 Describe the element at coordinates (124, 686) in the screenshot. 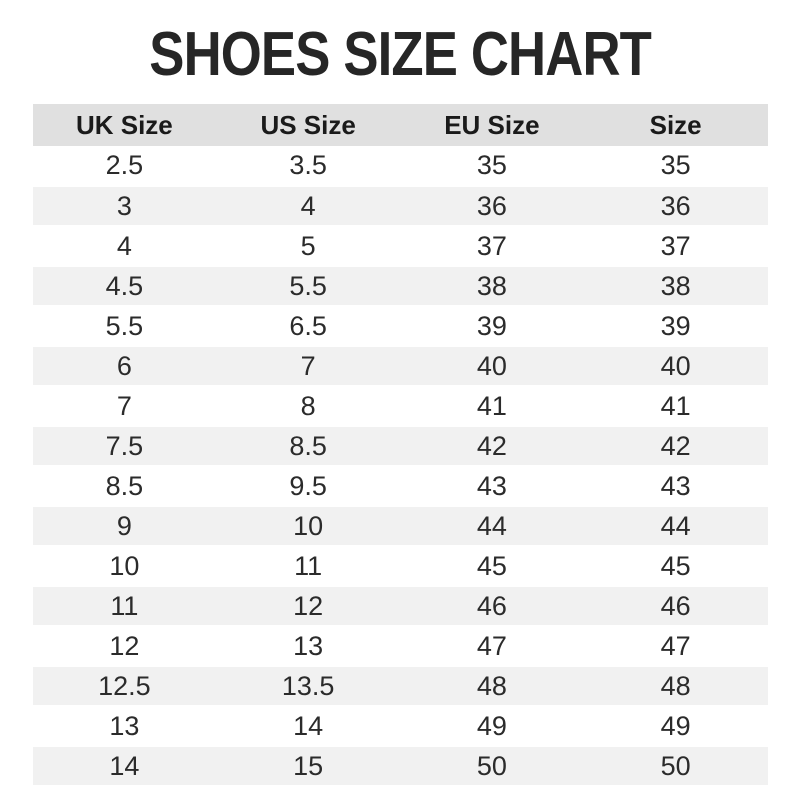

I see `size-cell: 12.5` at that location.